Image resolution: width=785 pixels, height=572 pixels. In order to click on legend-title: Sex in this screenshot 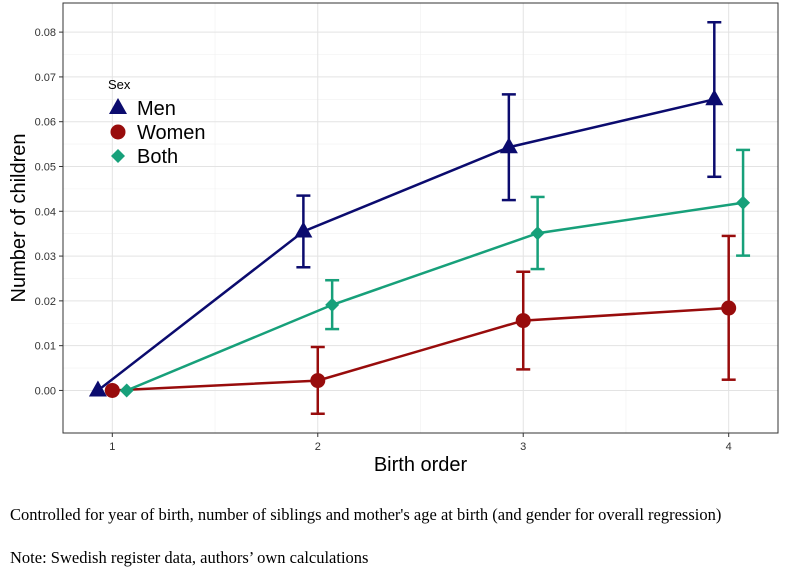, I will do `click(119, 84)`.